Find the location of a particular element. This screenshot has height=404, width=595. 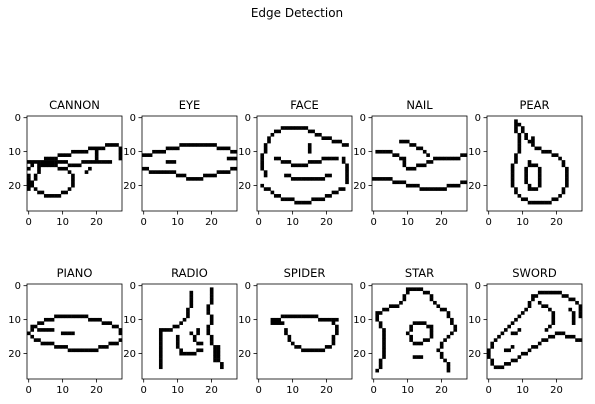

x-tick-label: 20 is located at coordinates (326, 222).